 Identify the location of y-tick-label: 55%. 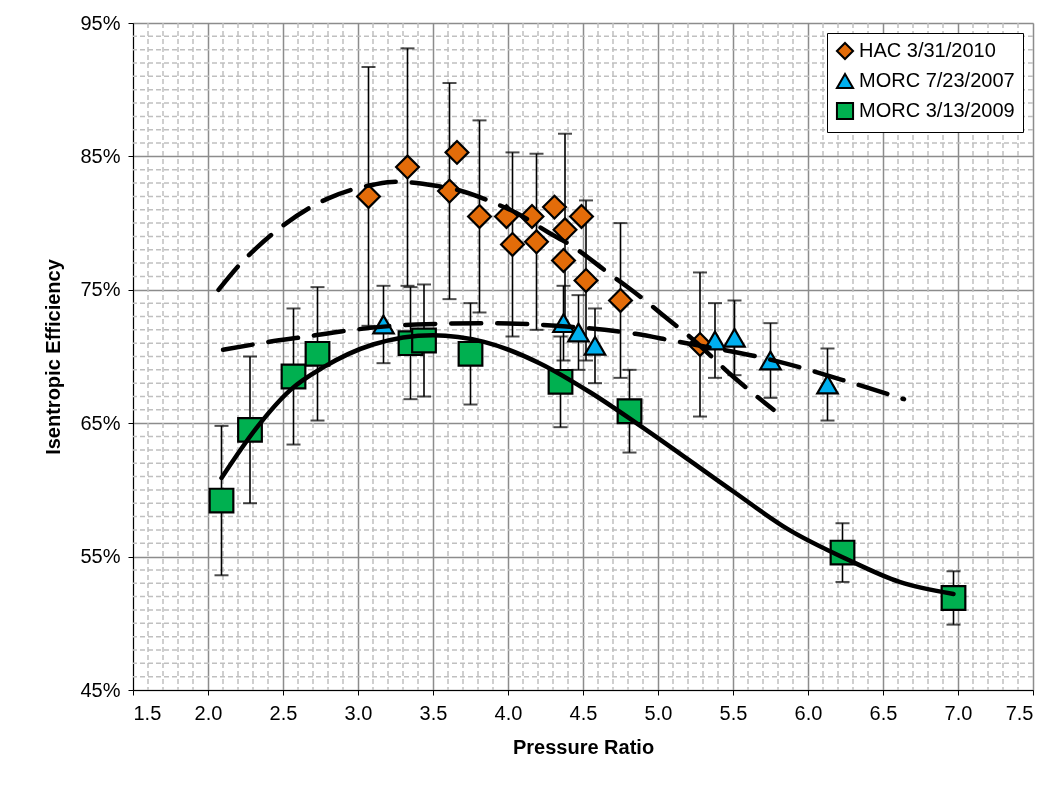
(100, 556).